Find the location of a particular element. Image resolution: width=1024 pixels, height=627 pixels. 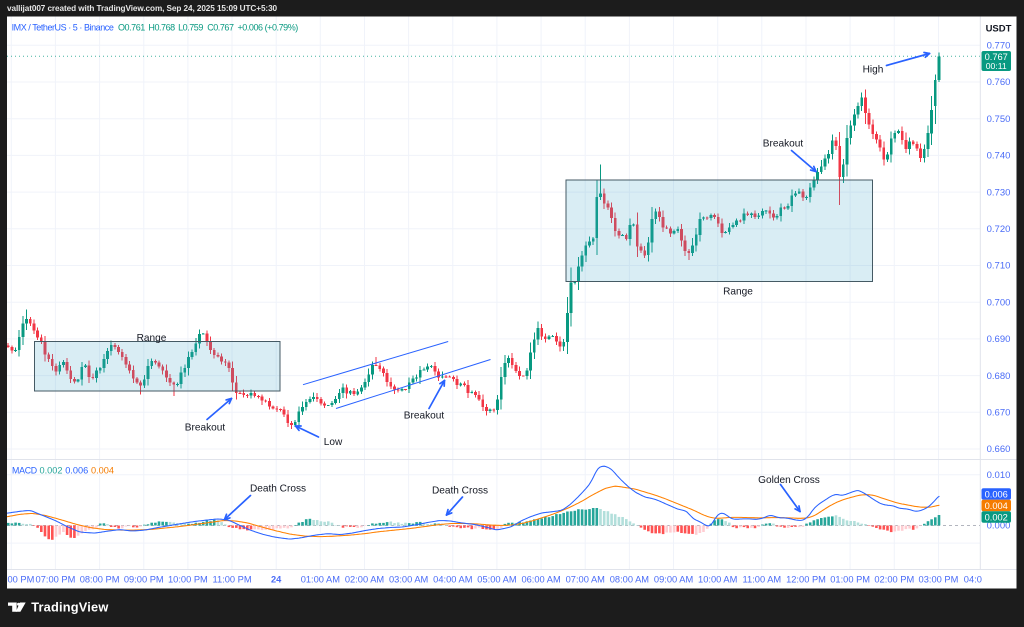

svg-text: 0.770 is located at coordinates (999, 46).